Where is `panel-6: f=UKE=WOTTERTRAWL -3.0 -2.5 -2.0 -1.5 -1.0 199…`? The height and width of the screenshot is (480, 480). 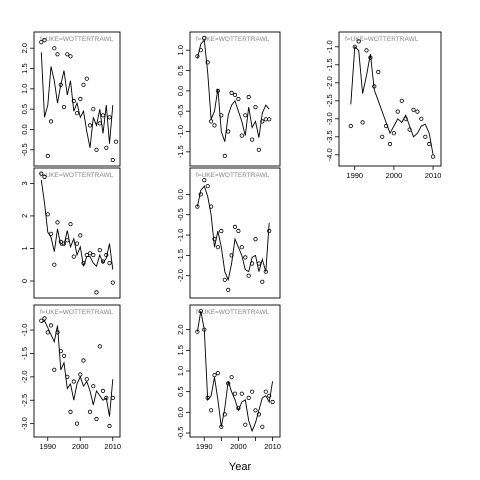
panel-6: f=UKE=WOTTERTRAWL -3.0 -2.5 -2.0 -1.5 -1.0 199… is located at coordinates (70, 377).